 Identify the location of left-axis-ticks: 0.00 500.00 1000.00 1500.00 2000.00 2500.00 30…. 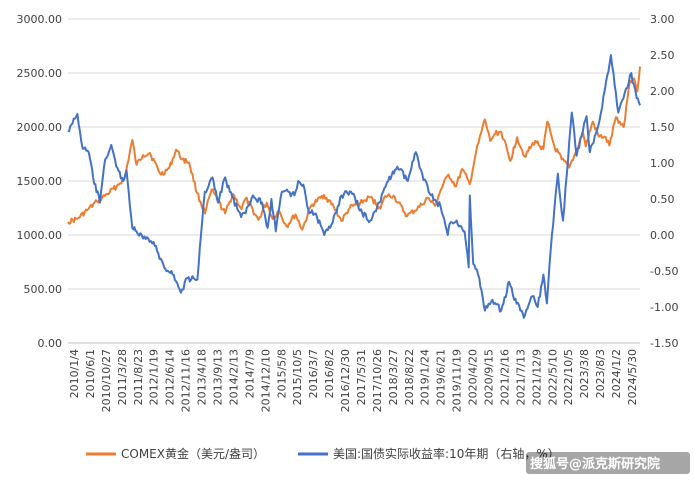
(40, 181).